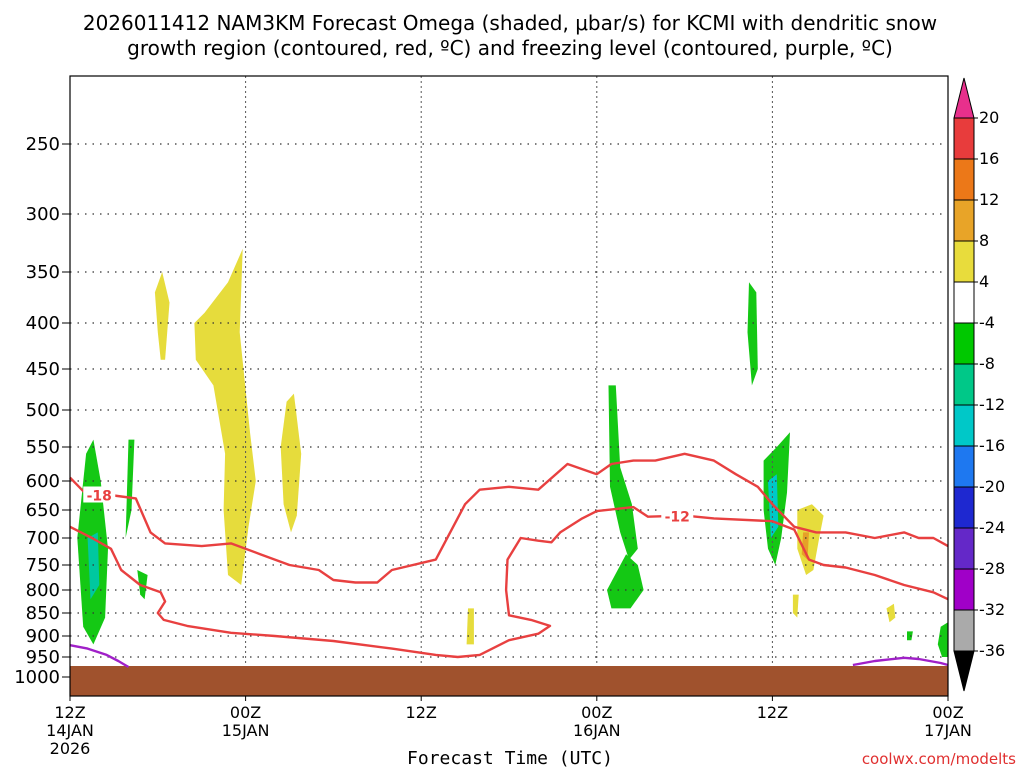  Describe the element at coordinates (992, 445) in the screenshot. I see `colorbar-label-8: -16` at that location.